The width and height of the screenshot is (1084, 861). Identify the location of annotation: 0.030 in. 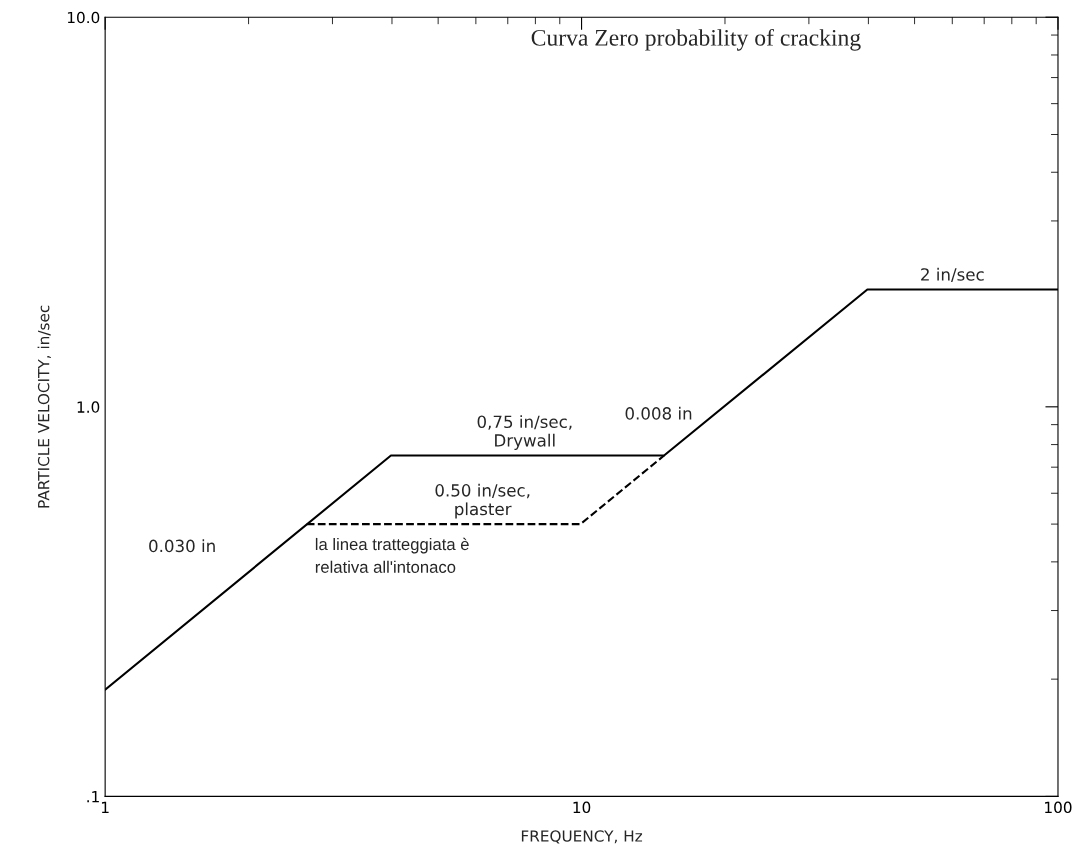
(182, 546).